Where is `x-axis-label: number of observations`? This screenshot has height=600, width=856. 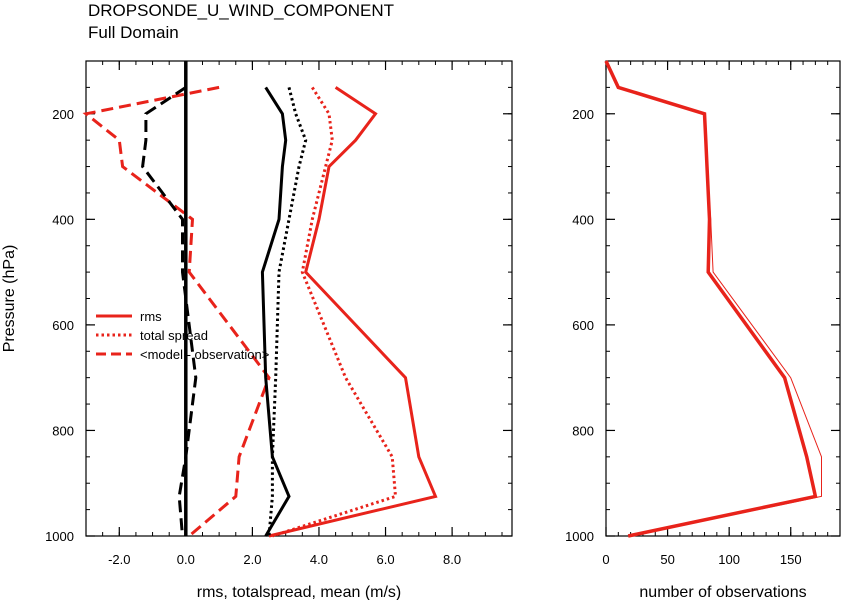
x-axis-label: number of observations is located at coordinates (722, 592).